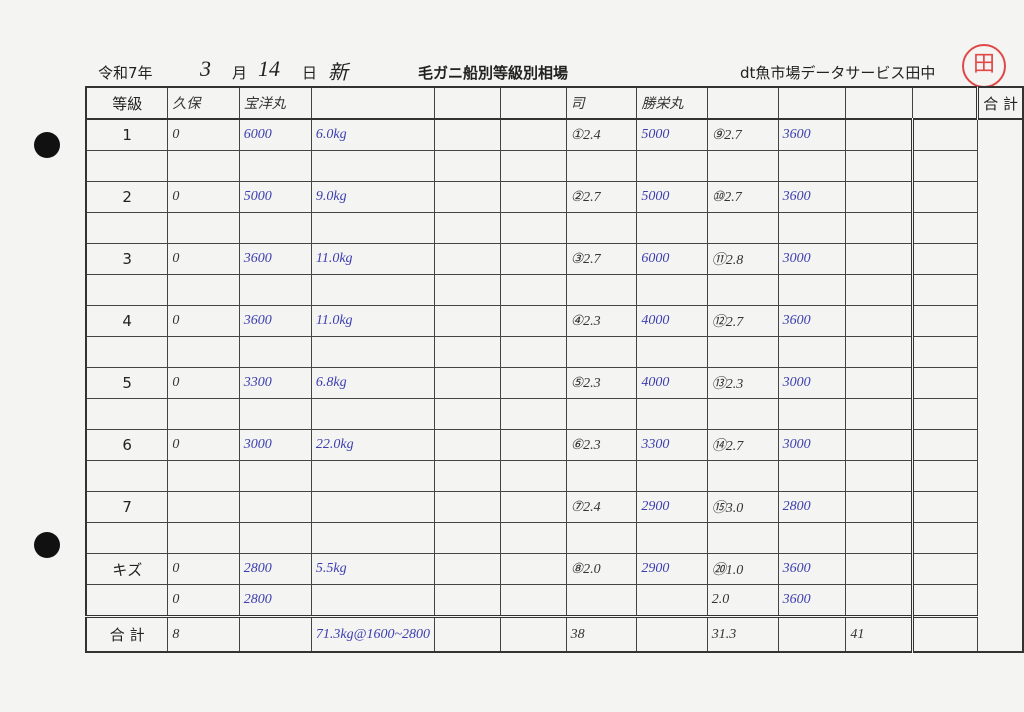 This screenshot has width=1024, height=712. I want to click on grade-cell: 7, so click(127, 507).